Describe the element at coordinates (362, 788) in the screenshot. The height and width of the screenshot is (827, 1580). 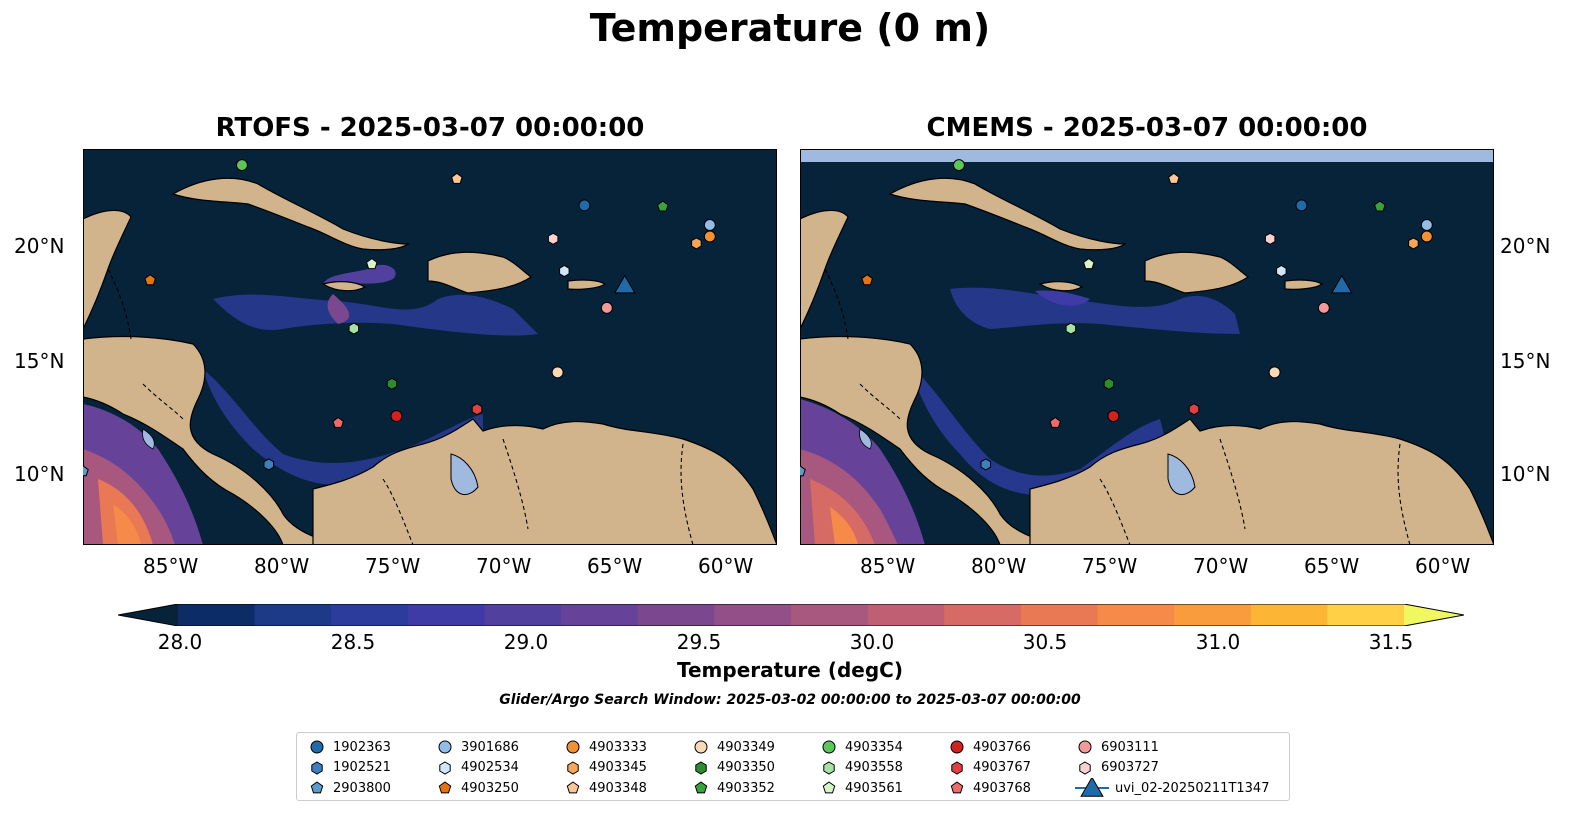
I see `legend-label: 2903800` at that location.